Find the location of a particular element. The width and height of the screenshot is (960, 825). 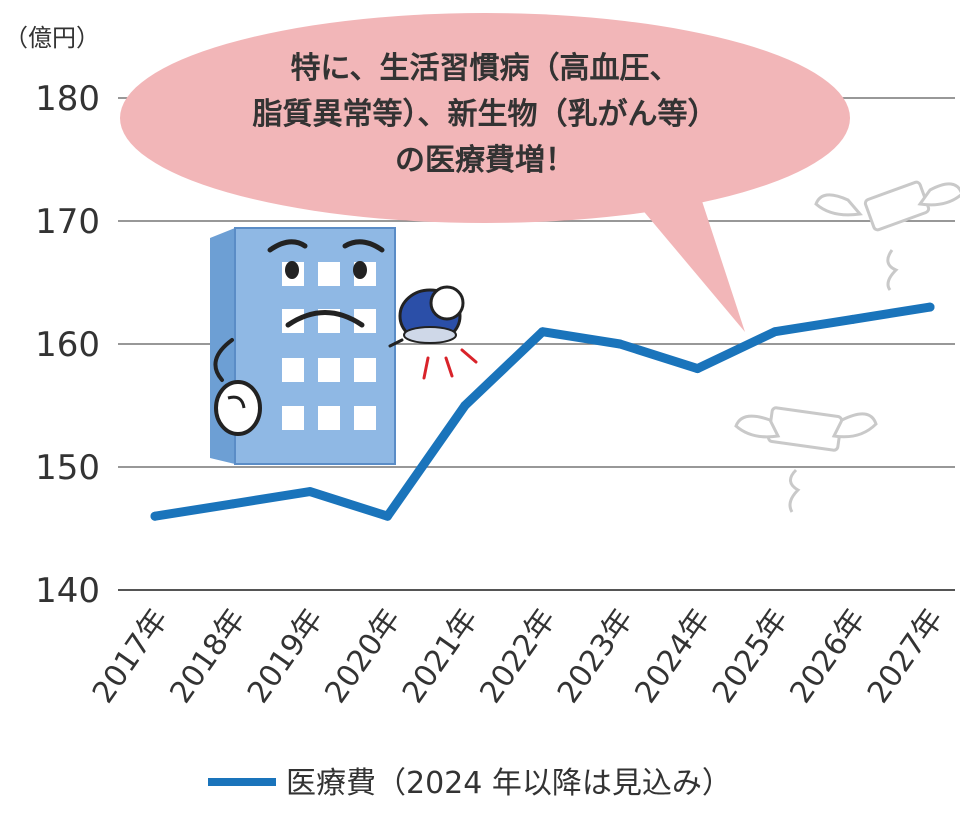

x-tick-label: 2020年 is located at coordinates (363, 656).